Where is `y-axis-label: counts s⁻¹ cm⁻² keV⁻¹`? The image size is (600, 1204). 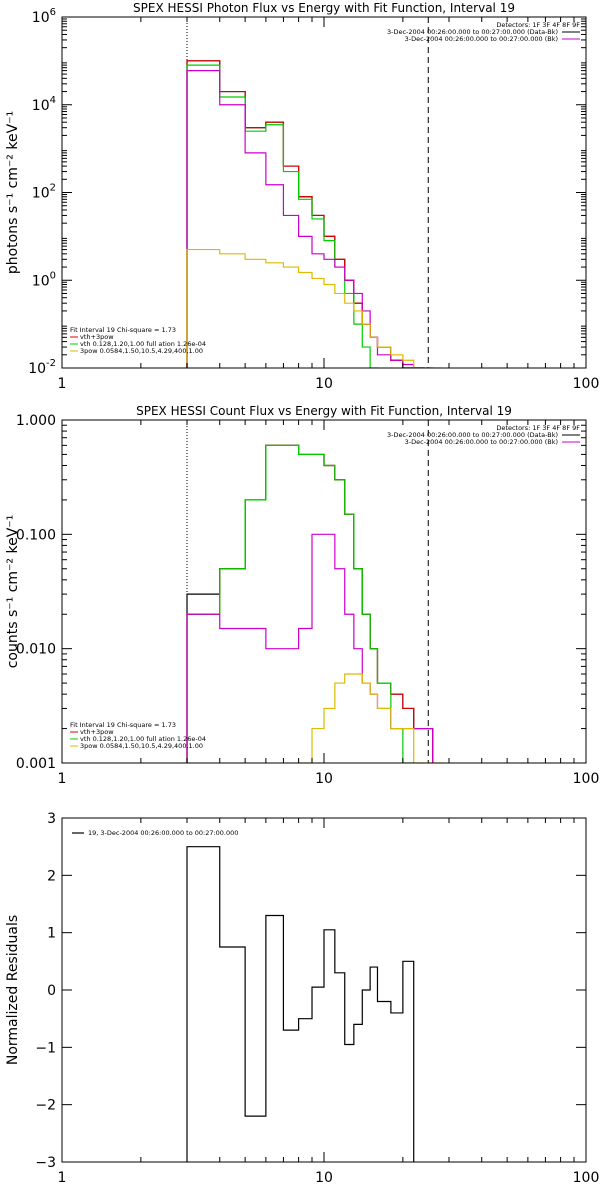
y-axis-label: counts s⁻¹ cm⁻² keV⁻¹ is located at coordinates (13, 592).